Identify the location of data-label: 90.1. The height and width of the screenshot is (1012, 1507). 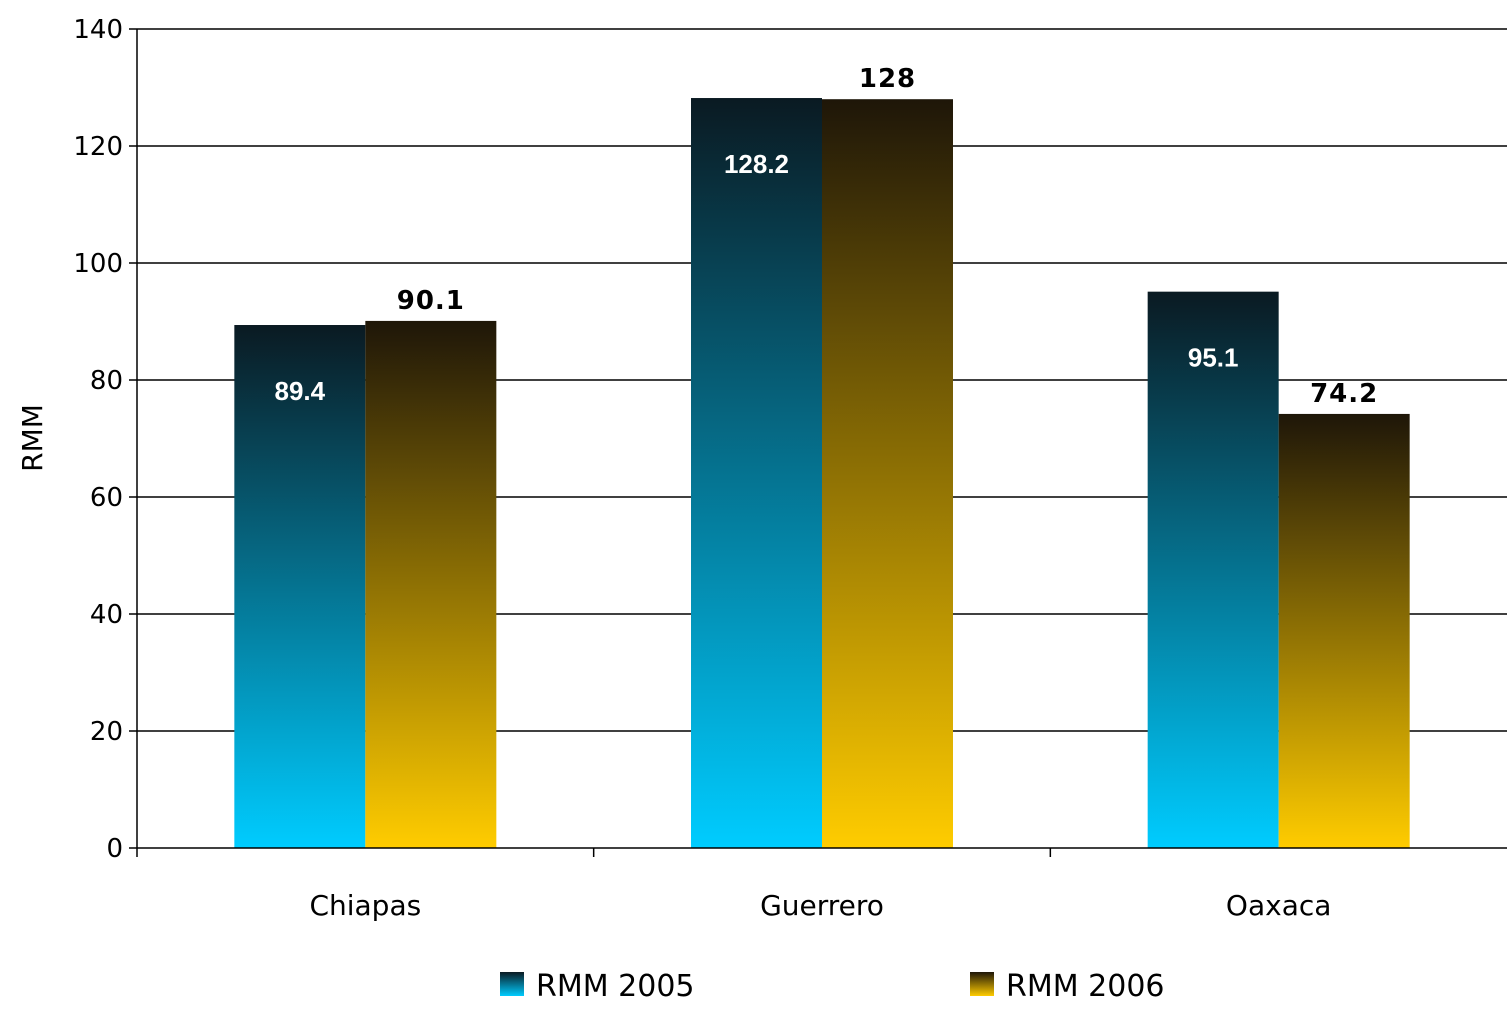
(431, 301).